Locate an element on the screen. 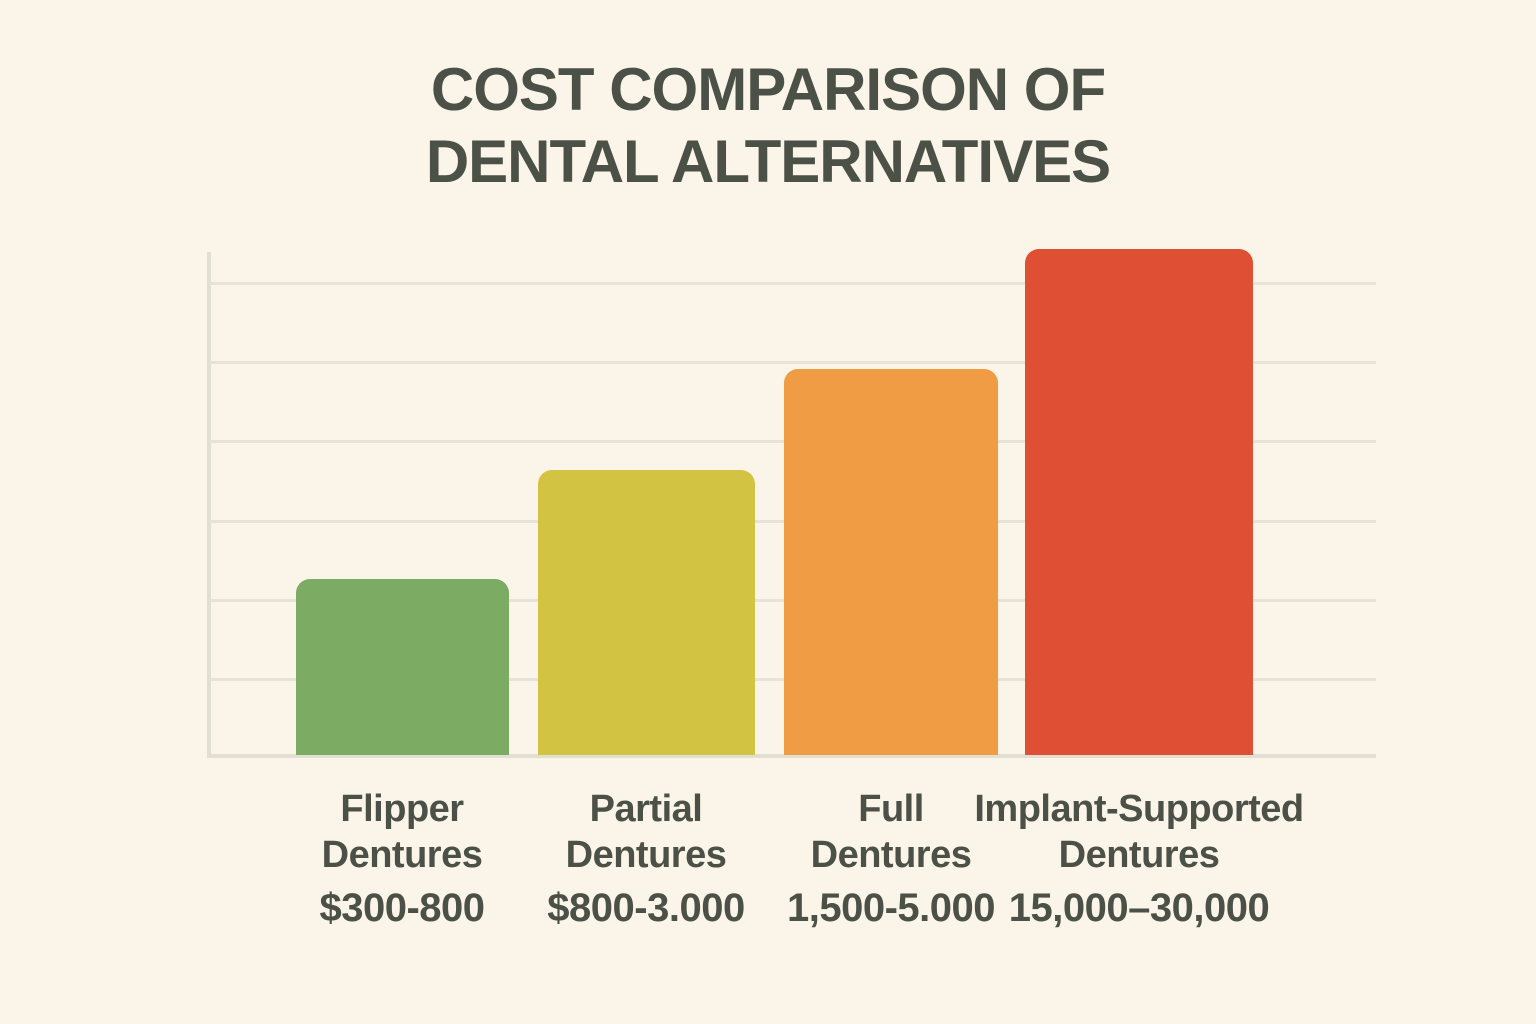 Image resolution: width=1536 pixels, height=1024 pixels. category-label-line: Partial is located at coordinates (646, 809).